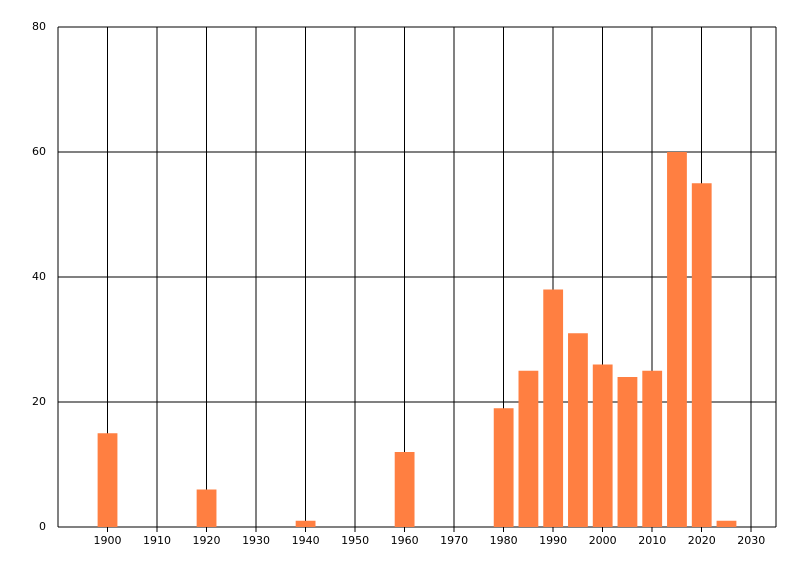 The width and height of the screenshot is (800, 576). I want to click on x-tick-label: 1910, so click(157, 540).